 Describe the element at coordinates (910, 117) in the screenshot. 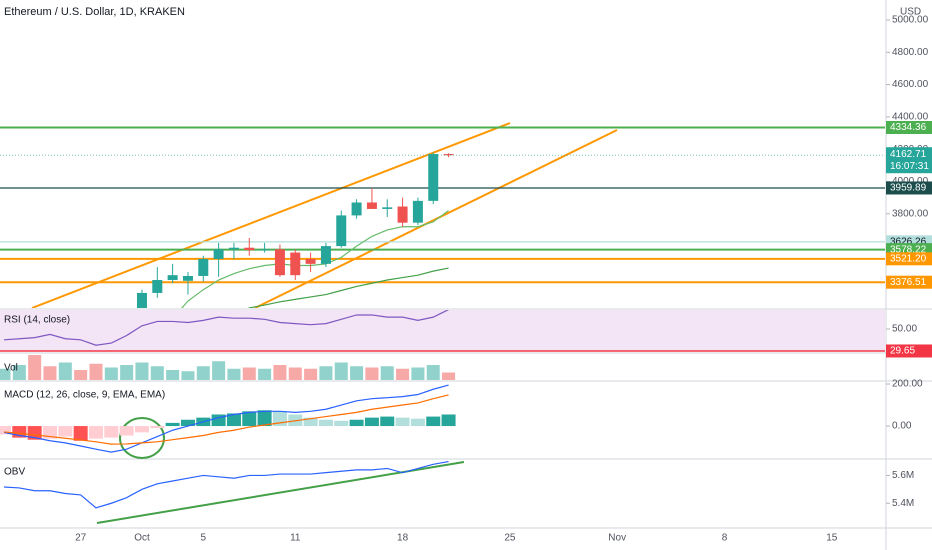

I see `y-tick-label: 4400.00` at that location.